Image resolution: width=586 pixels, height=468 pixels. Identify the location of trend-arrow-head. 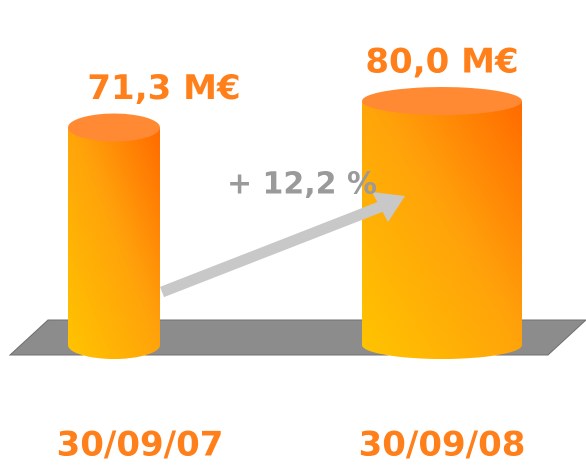
(388, 207).